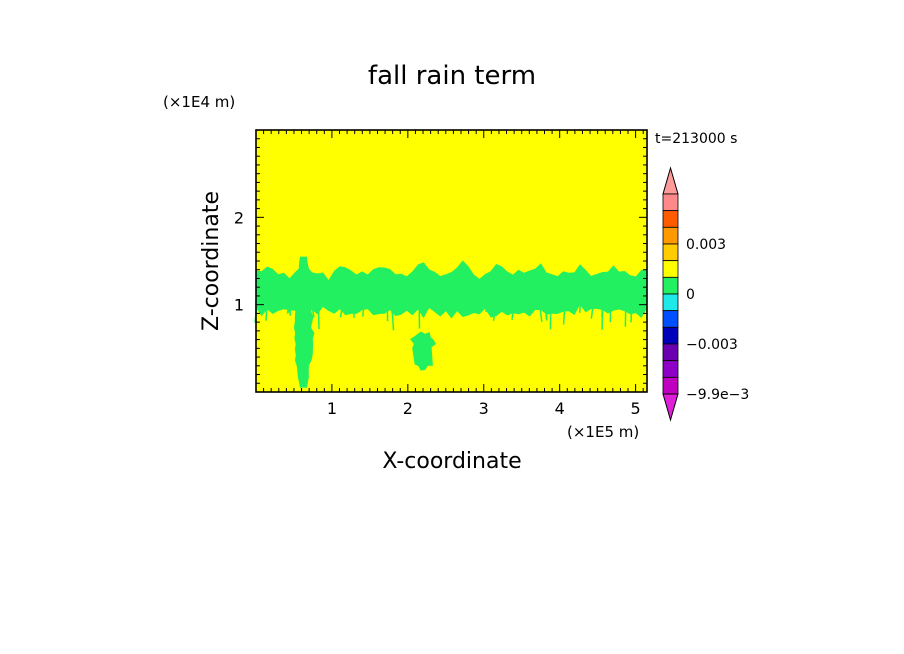 The width and height of the screenshot is (904, 654). What do you see at coordinates (408, 408) in the screenshot?
I see `x-tick-label: 2` at bounding box center [408, 408].